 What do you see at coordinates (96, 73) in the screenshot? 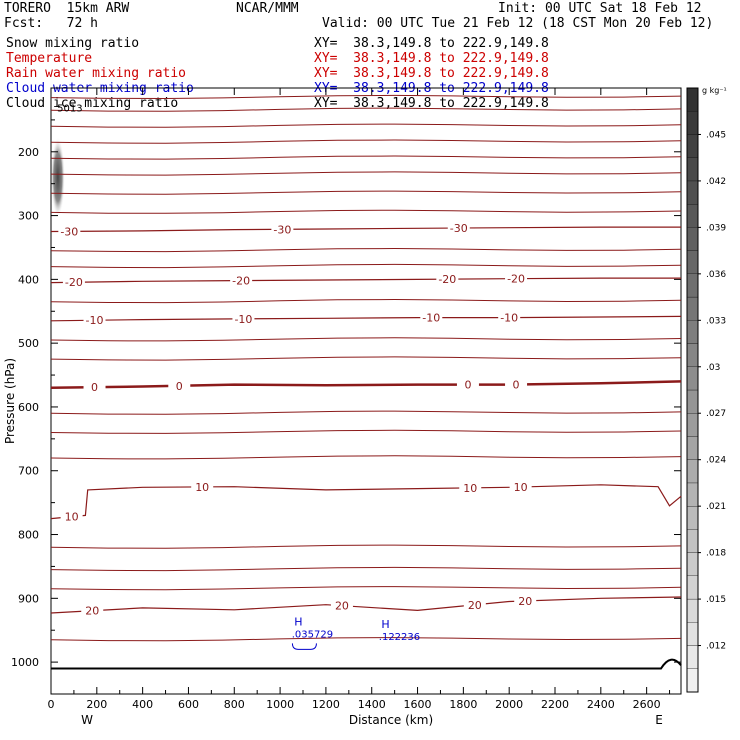
I see `field-label-rain: Rain water mixing ratio` at bounding box center [96, 73].